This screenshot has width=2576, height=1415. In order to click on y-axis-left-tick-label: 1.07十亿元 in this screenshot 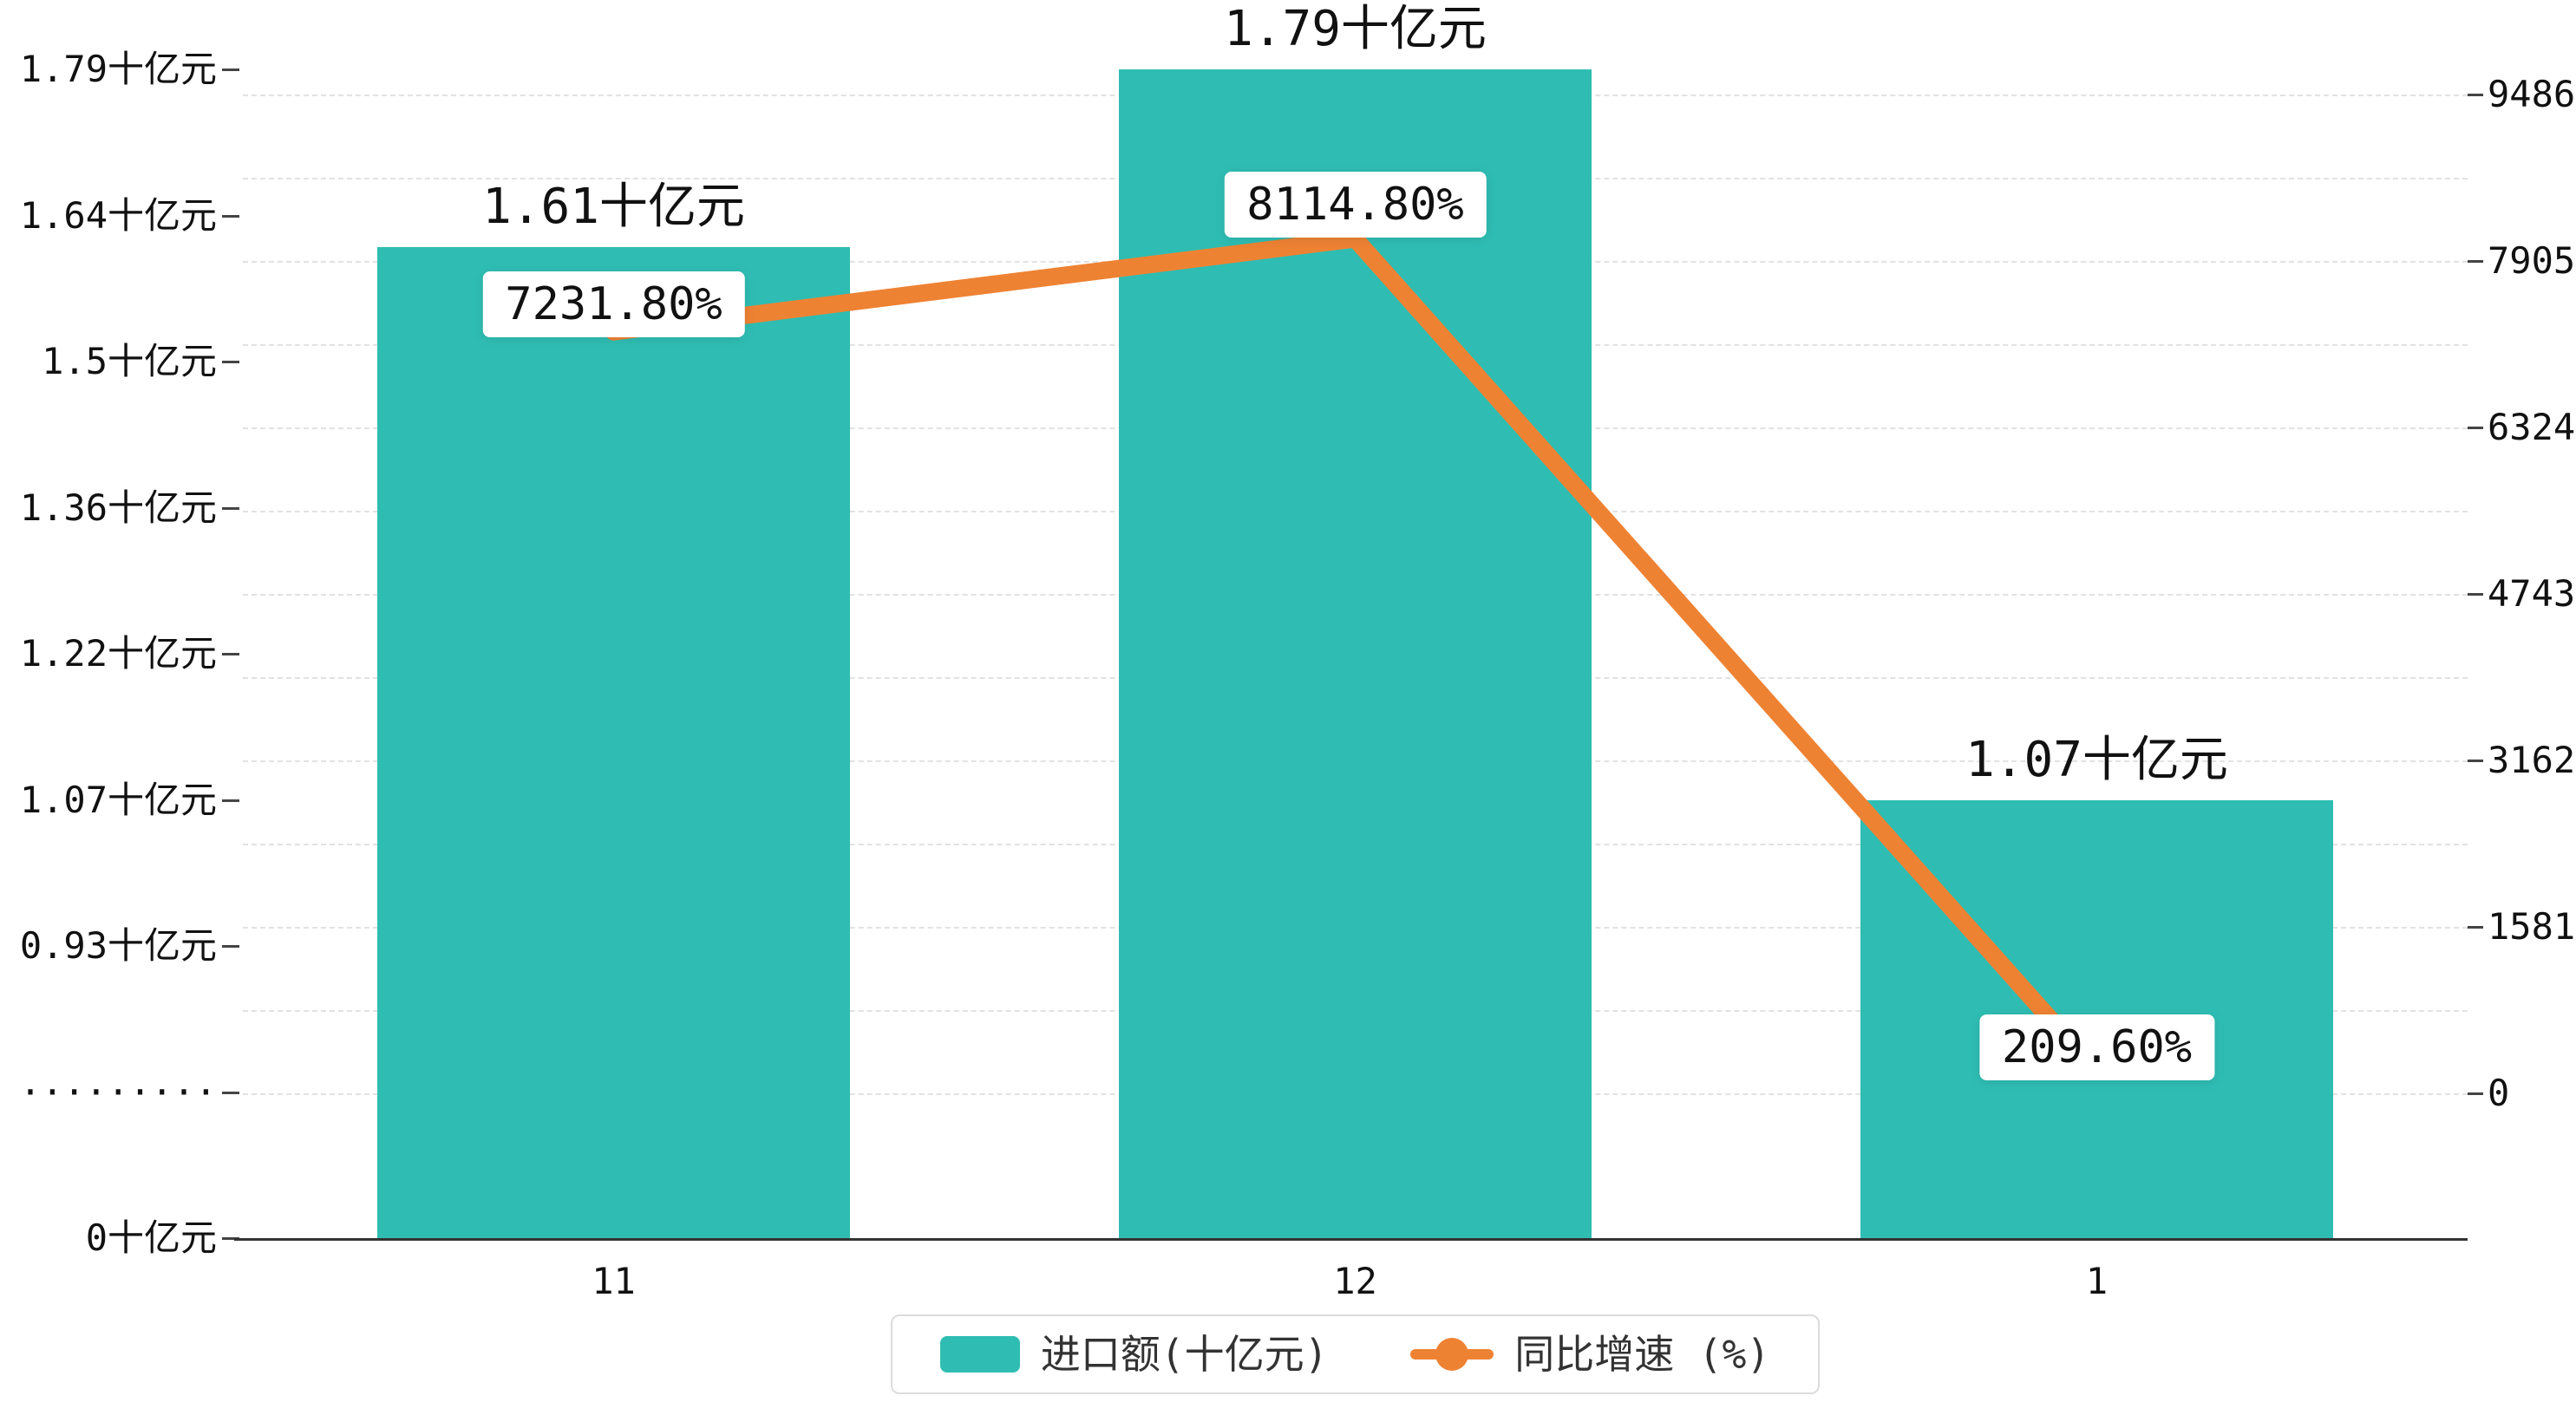, I will do `click(118, 799)`.